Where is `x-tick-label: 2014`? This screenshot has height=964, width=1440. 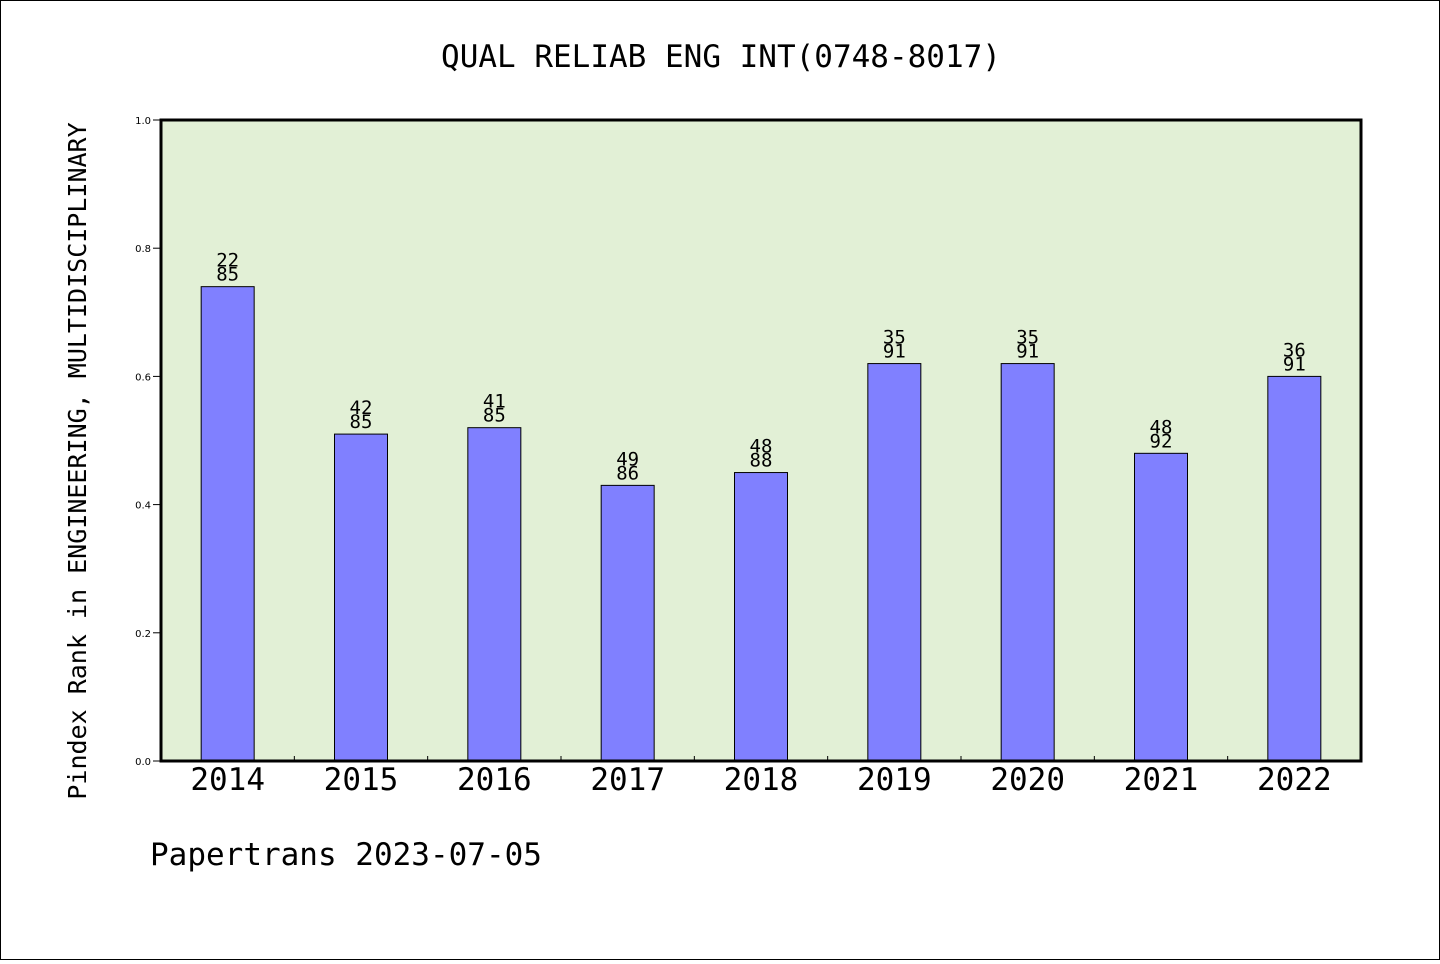
x-tick-label: 2014 is located at coordinates (227, 780).